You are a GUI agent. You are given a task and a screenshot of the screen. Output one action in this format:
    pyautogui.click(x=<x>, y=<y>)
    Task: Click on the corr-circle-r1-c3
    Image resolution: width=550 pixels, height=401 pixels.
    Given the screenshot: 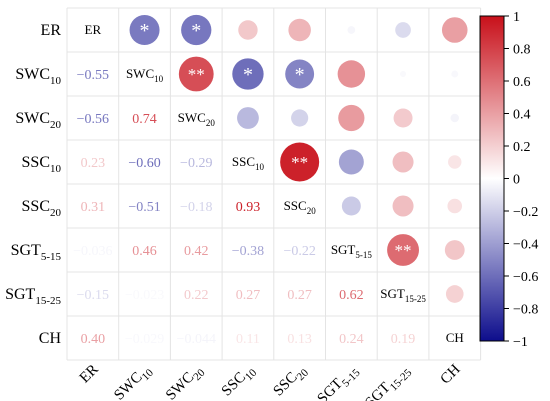 What is the action you would take?
    pyautogui.click(x=248, y=74)
    